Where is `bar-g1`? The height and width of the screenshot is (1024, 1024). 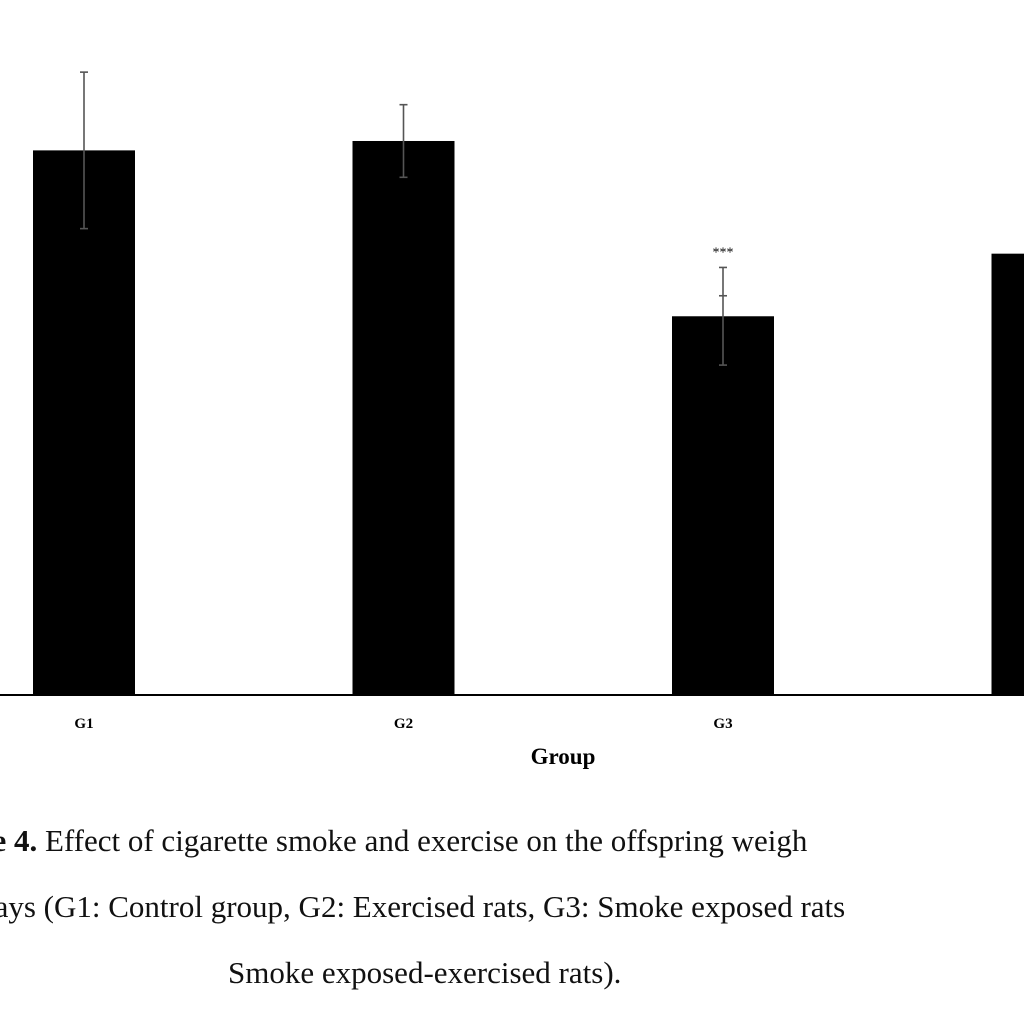
bar-g1 is located at coordinates (84, 422).